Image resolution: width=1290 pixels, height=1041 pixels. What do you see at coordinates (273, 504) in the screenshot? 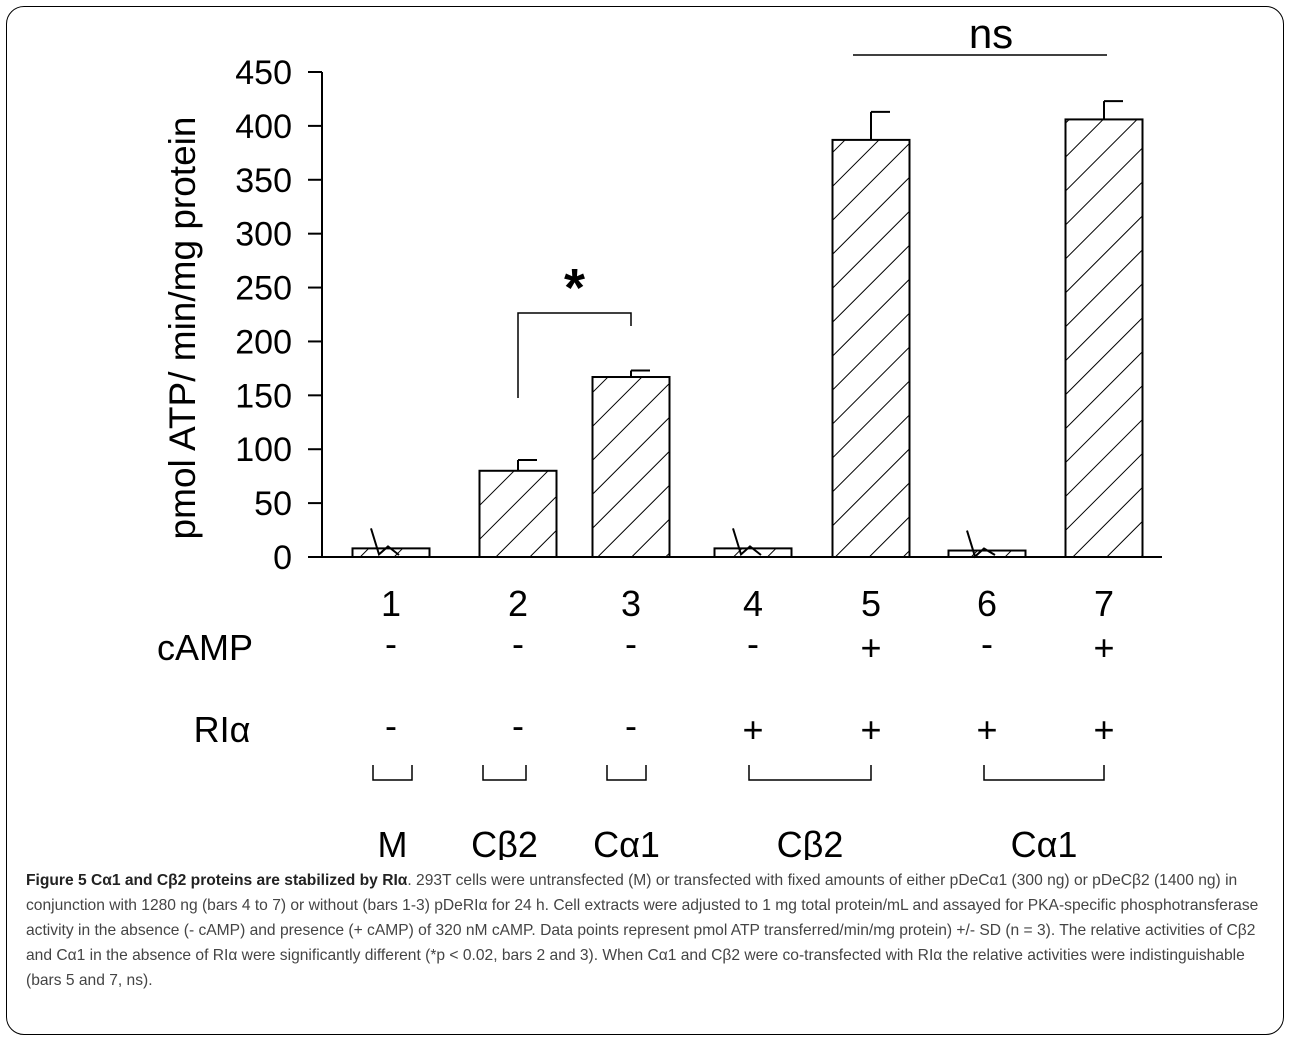
I see `y-tick-label: 50` at bounding box center [273, 504].